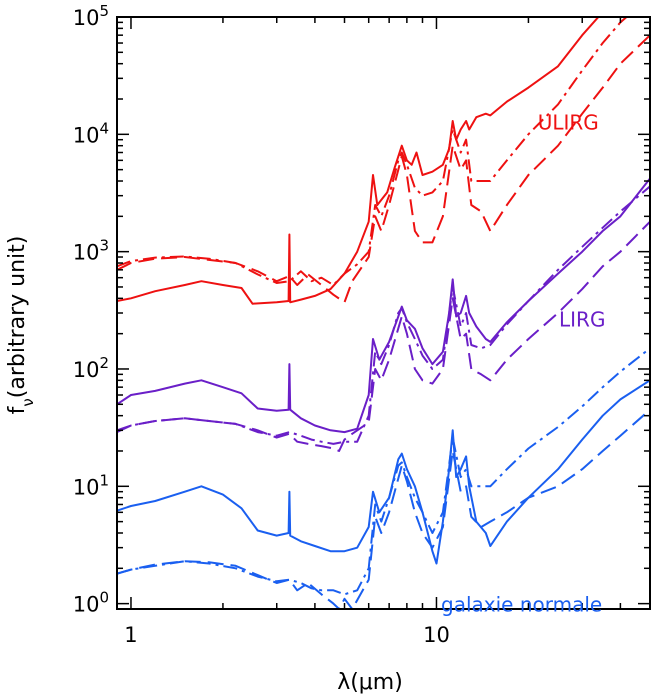 The width and height of the screenshot is (652, 698). What do you see at coordinates (91, 16) in the screenshot?
I see `y-tick-label: 10⁵` at bounding box center [91, 16].